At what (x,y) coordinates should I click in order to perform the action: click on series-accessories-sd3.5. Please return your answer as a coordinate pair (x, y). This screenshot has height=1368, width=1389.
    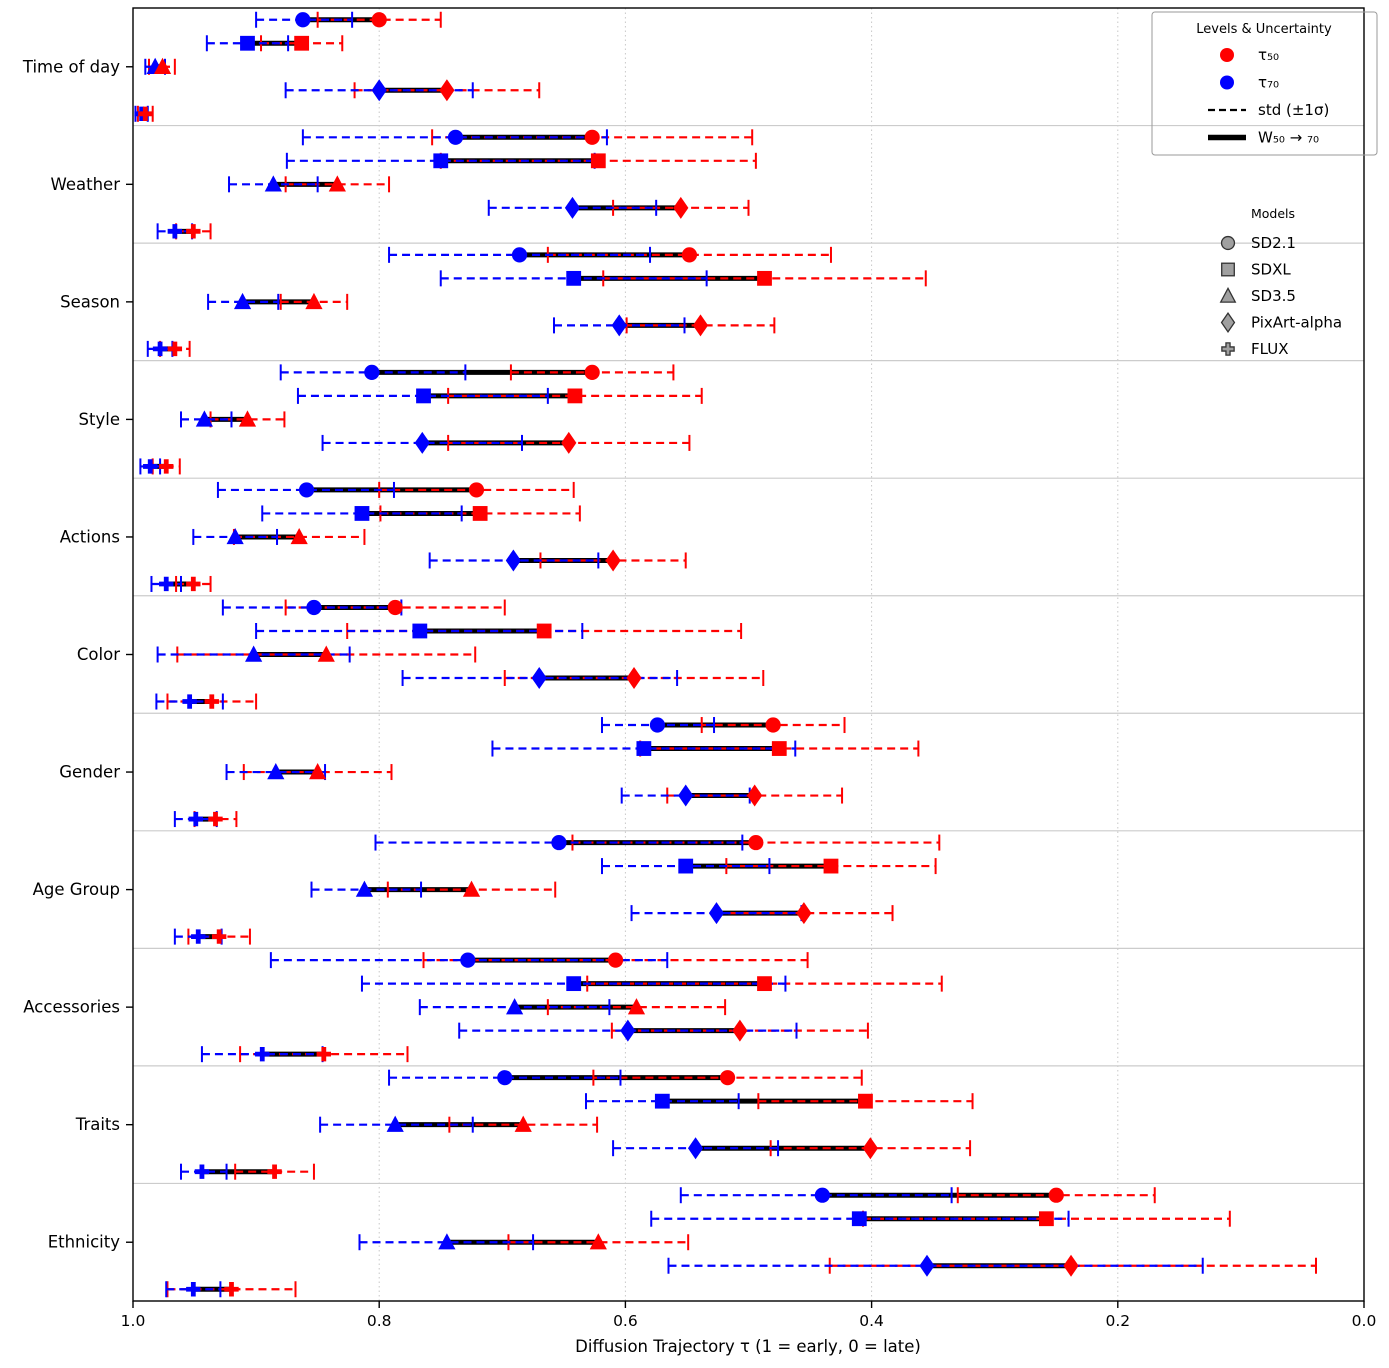
    Looking at the image, I should click on (572, 1007).